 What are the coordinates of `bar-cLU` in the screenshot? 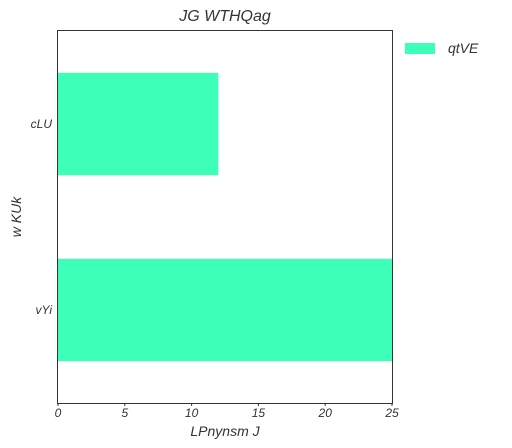 It's located at (138, 124).